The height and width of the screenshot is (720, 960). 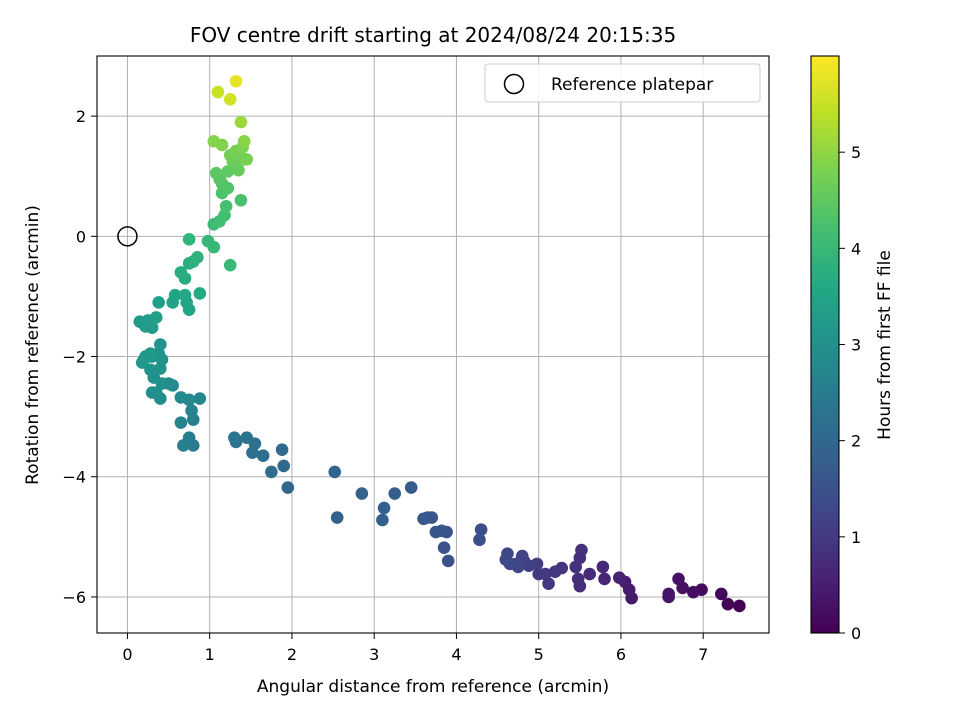 What do you see at coordinates (33, 345) in the screenshot?
I see `y-axis-label: Rotation from reference (arcmin)` at bounding box center [33, 345].